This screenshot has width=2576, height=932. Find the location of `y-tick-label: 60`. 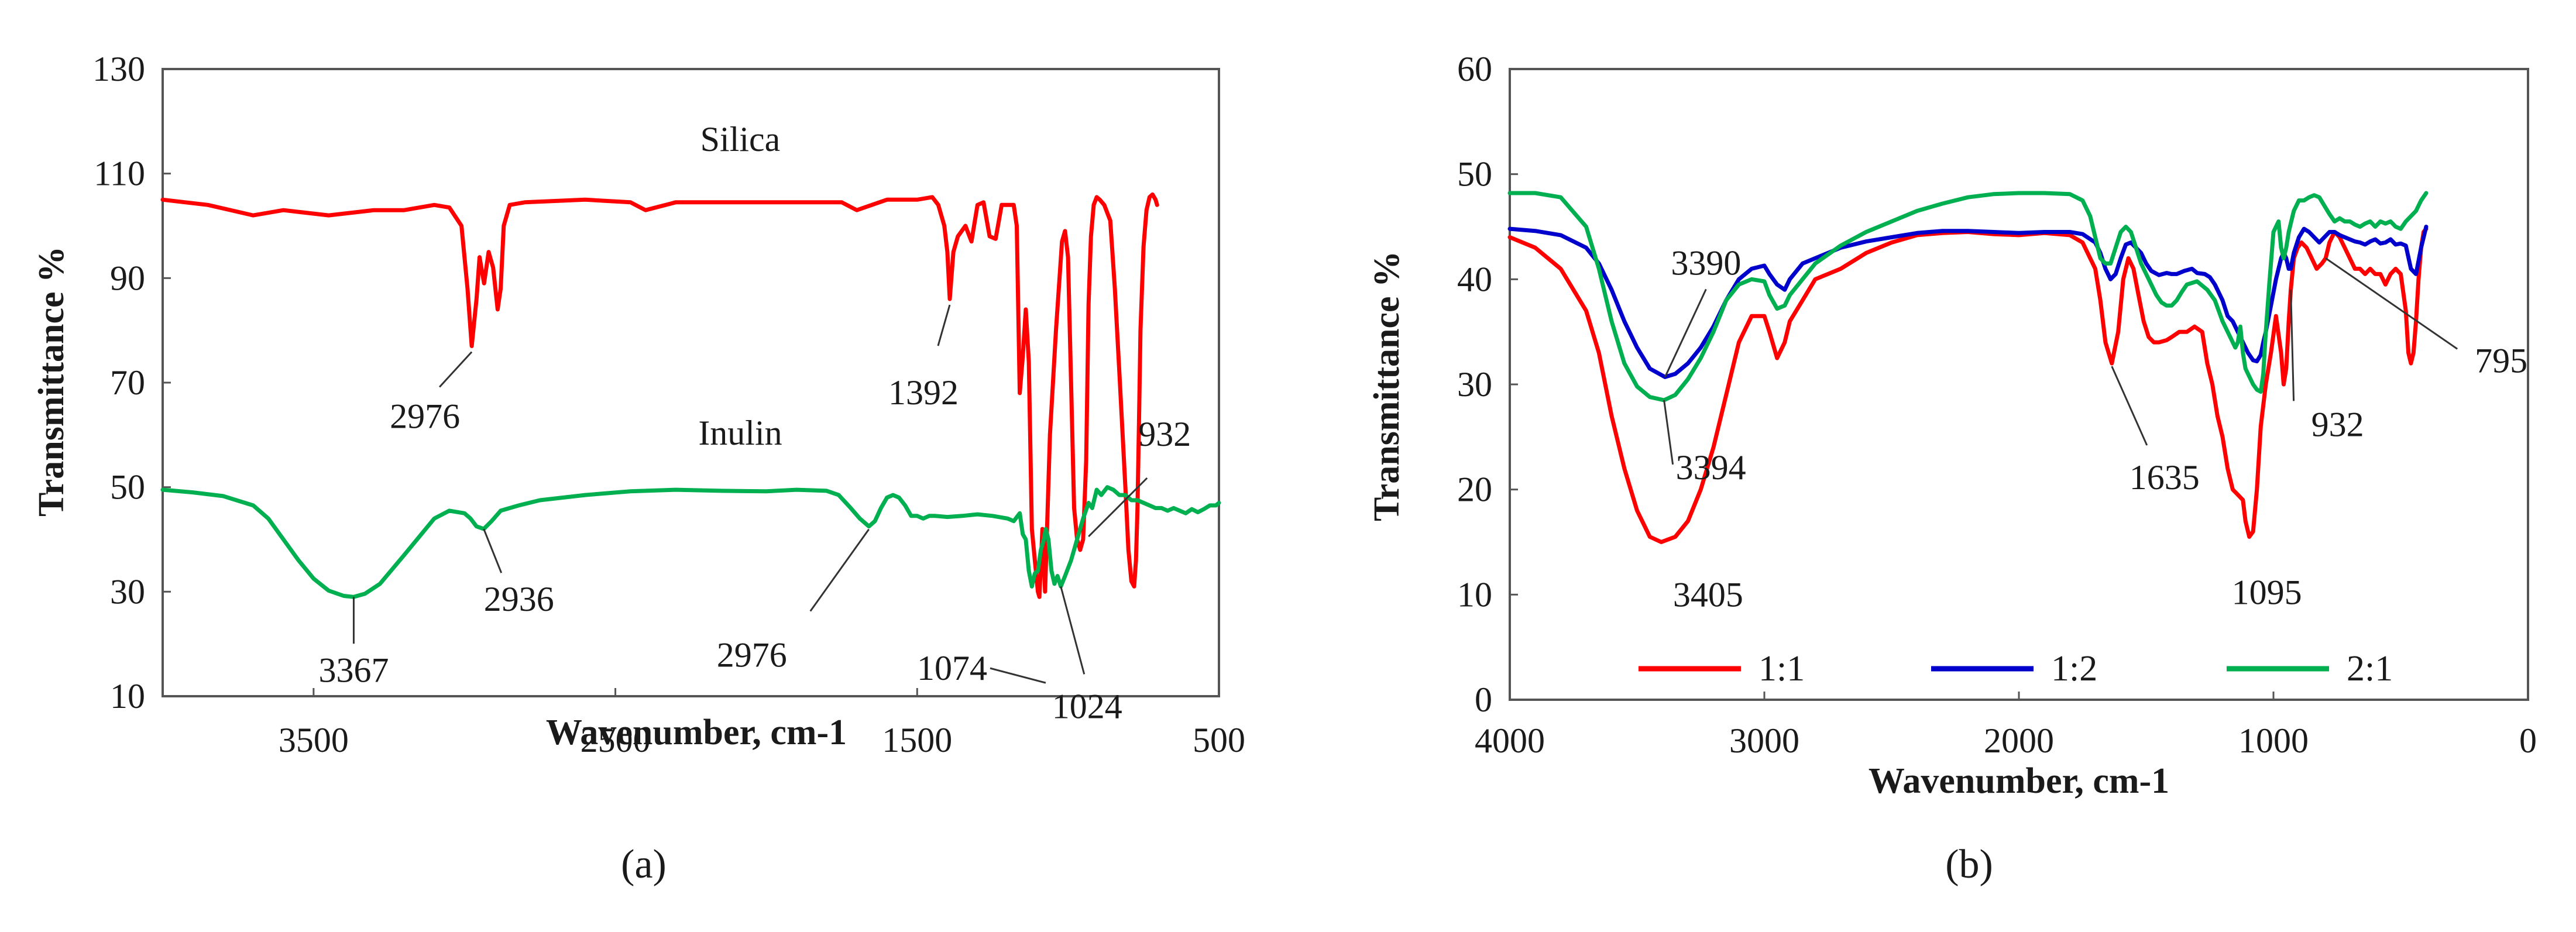

y-tick-label: 60 is located at coordinates (1474, 69).